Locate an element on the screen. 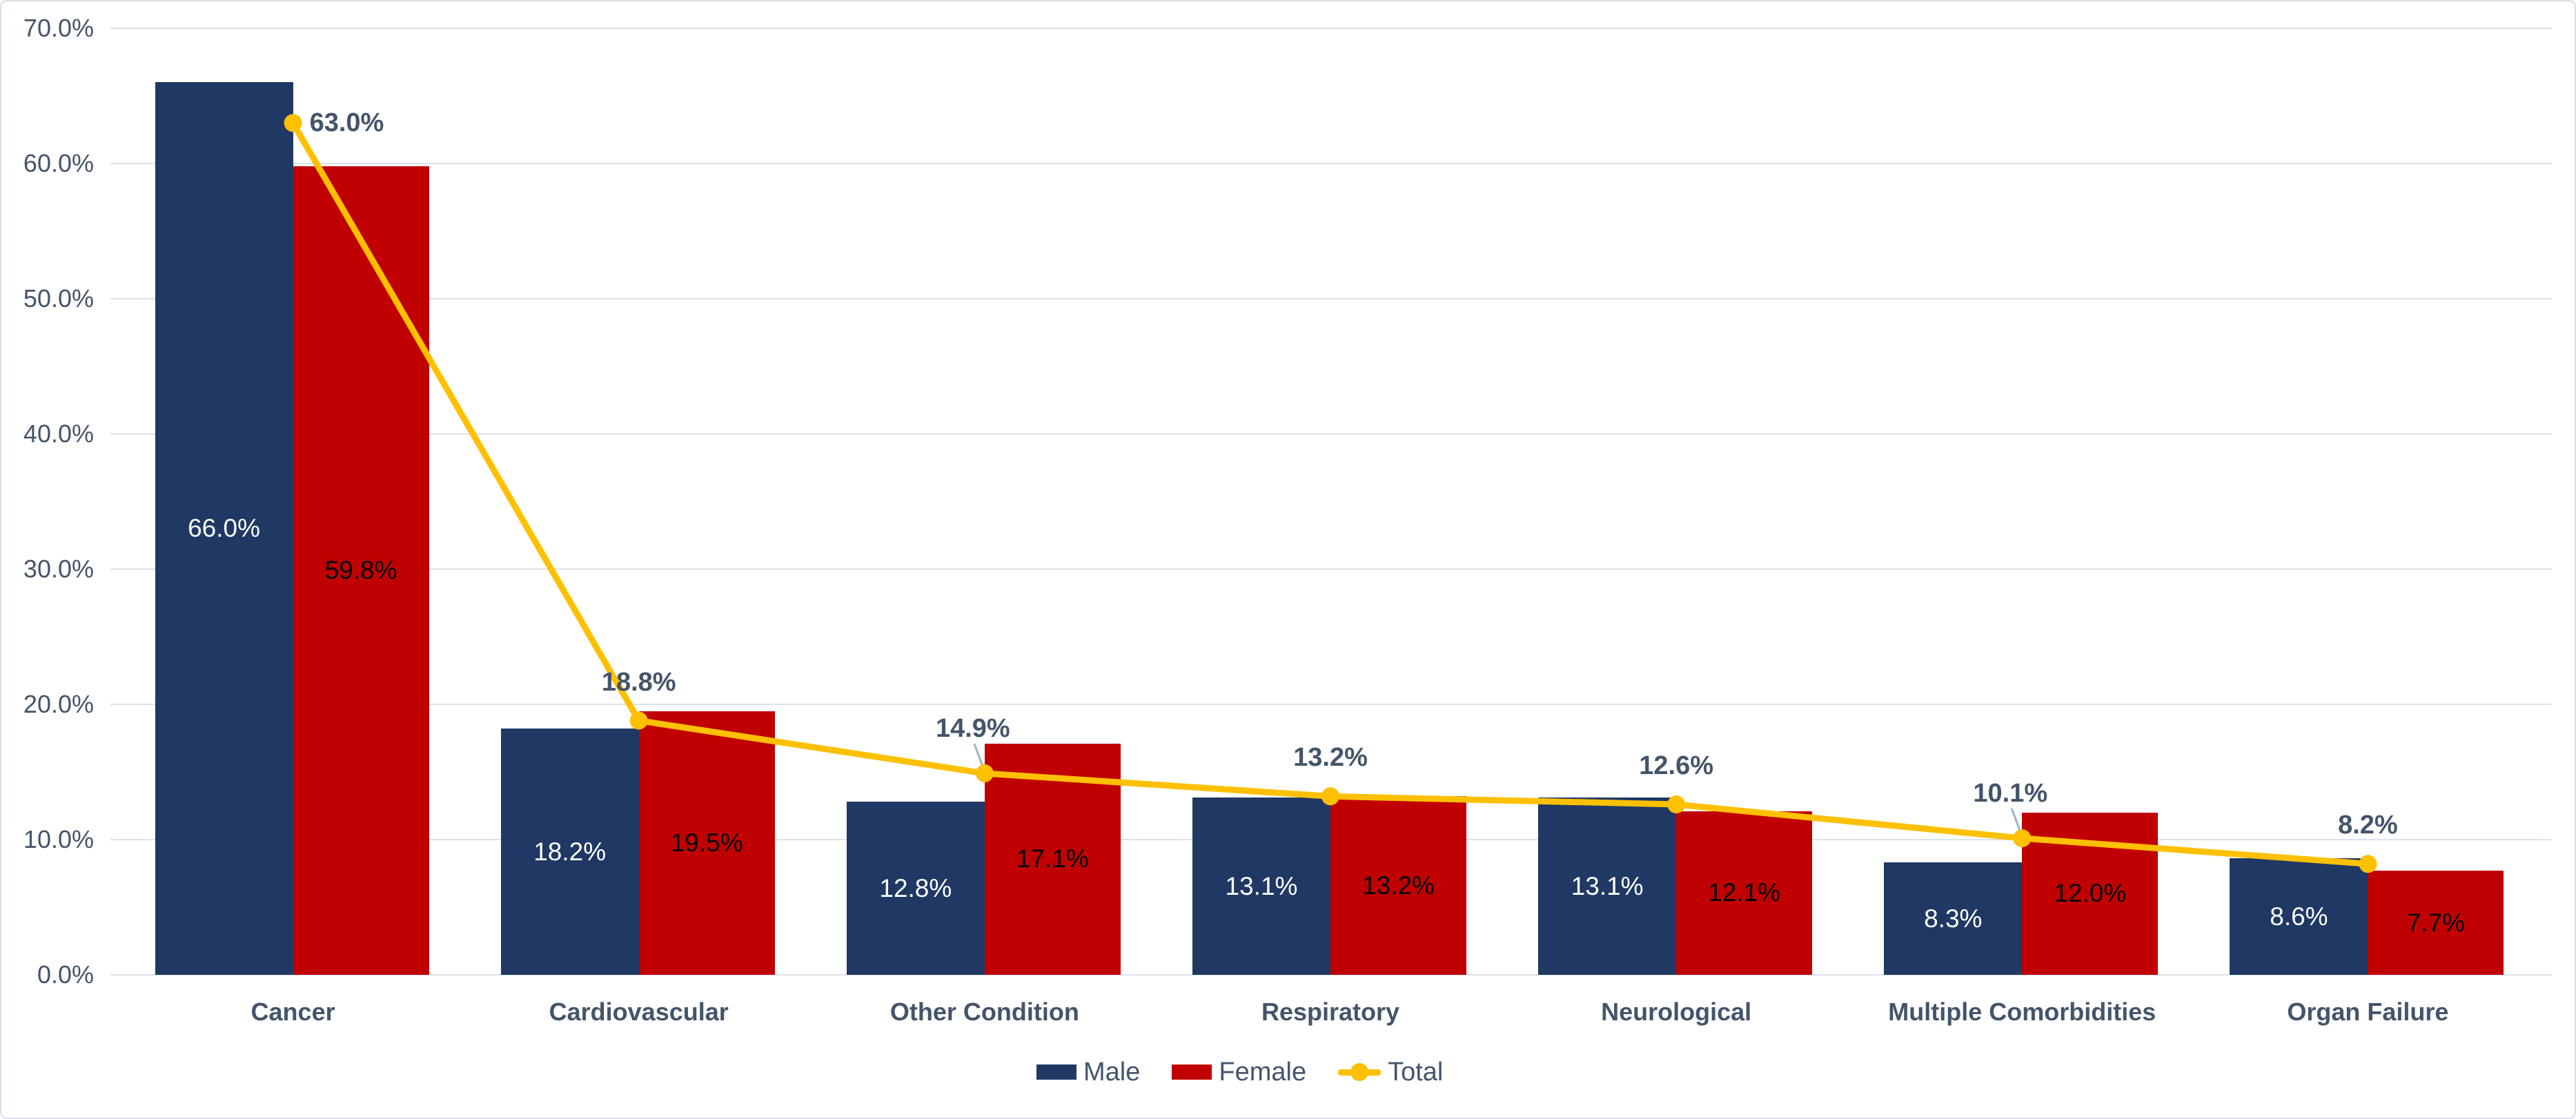 The width and height of the screenshot is (2576, 1119). legend-label-total: Total is located at coordinates (1416, 1072).